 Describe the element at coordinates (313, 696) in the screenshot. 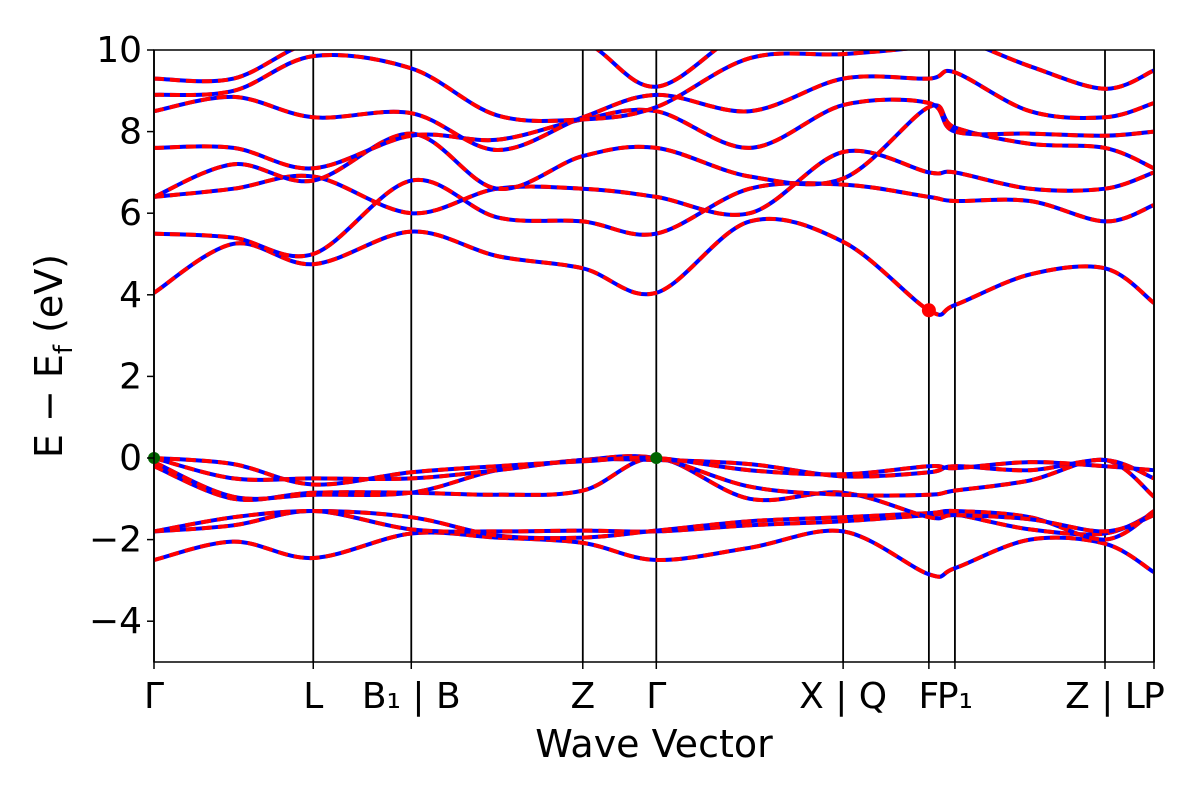

I see `x-tick-label: L` at that location.